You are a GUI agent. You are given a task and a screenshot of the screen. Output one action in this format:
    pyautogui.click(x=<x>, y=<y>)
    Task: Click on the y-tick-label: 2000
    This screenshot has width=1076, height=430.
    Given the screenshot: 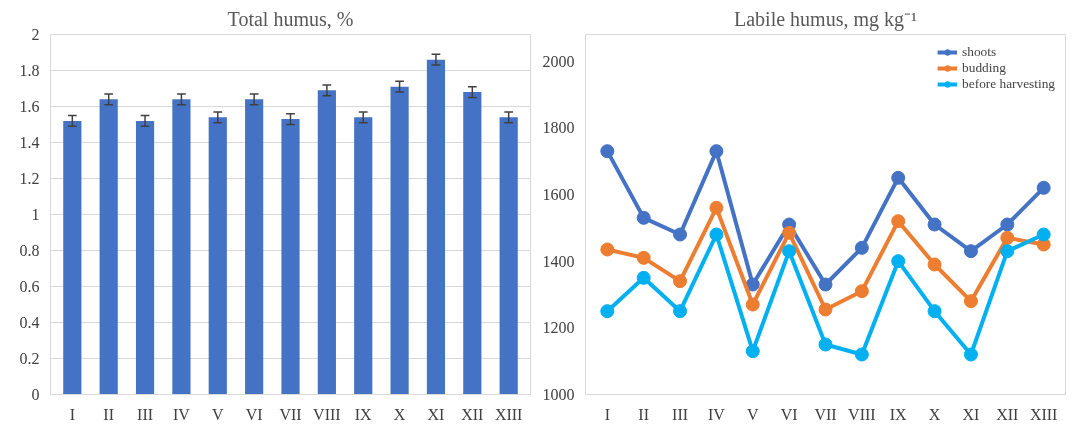 What is the action you would take?
    pyautogui.click(x=558, y=61)
    